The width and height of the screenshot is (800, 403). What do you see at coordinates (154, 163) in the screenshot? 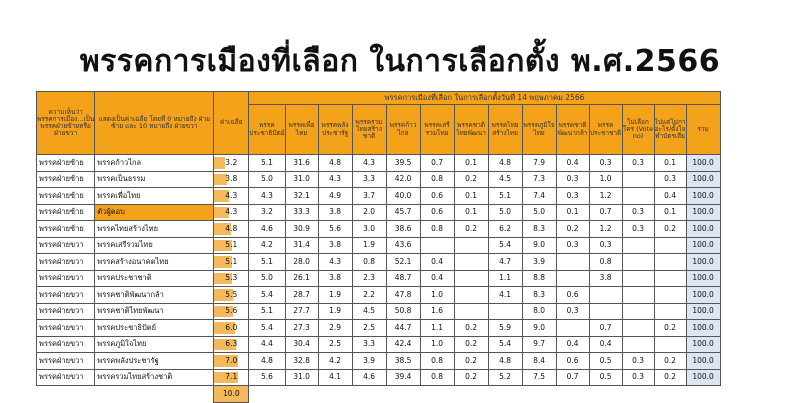
I see `row-party: พรรคก้าวไกล` at bounding box center [154, 163].